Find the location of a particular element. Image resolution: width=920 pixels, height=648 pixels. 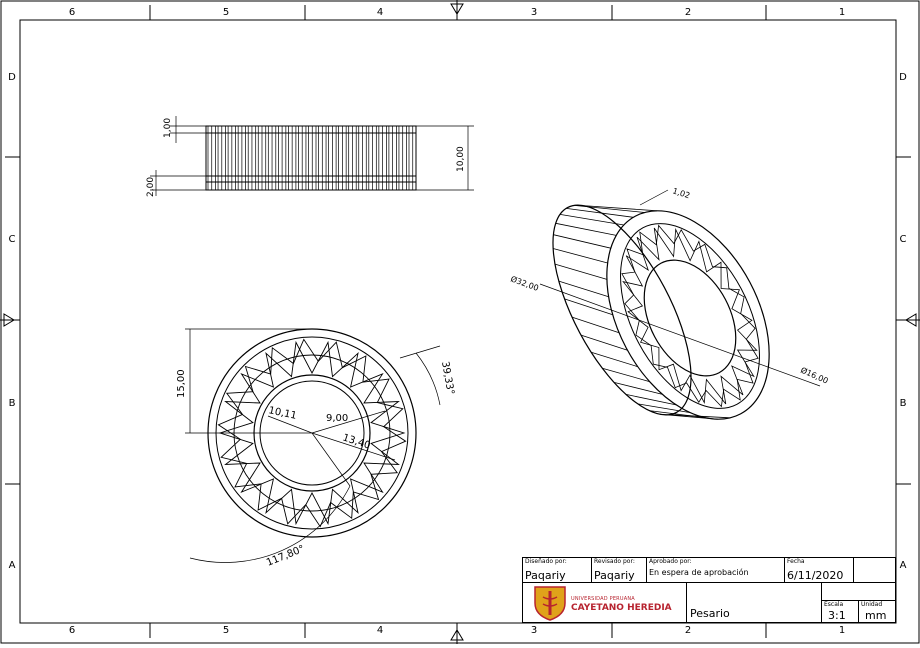

logo-line2: CAYETANO HEREDIA is located at coordinates (621, 608).